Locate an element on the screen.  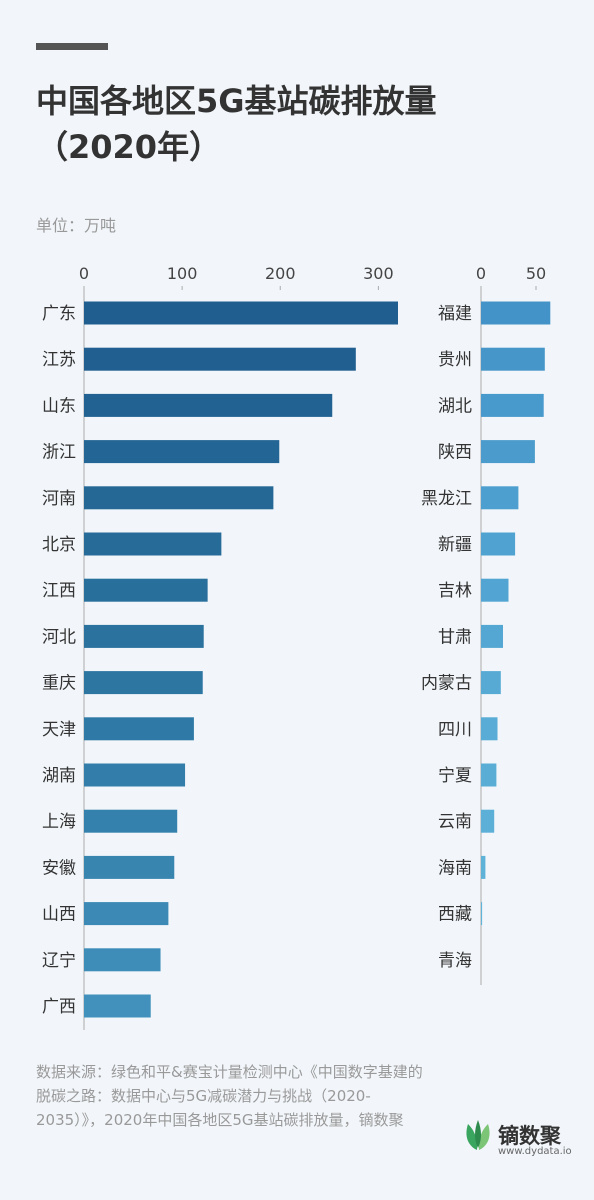
chart-2-category-label: 福建 is located at coordinates (455, 314).